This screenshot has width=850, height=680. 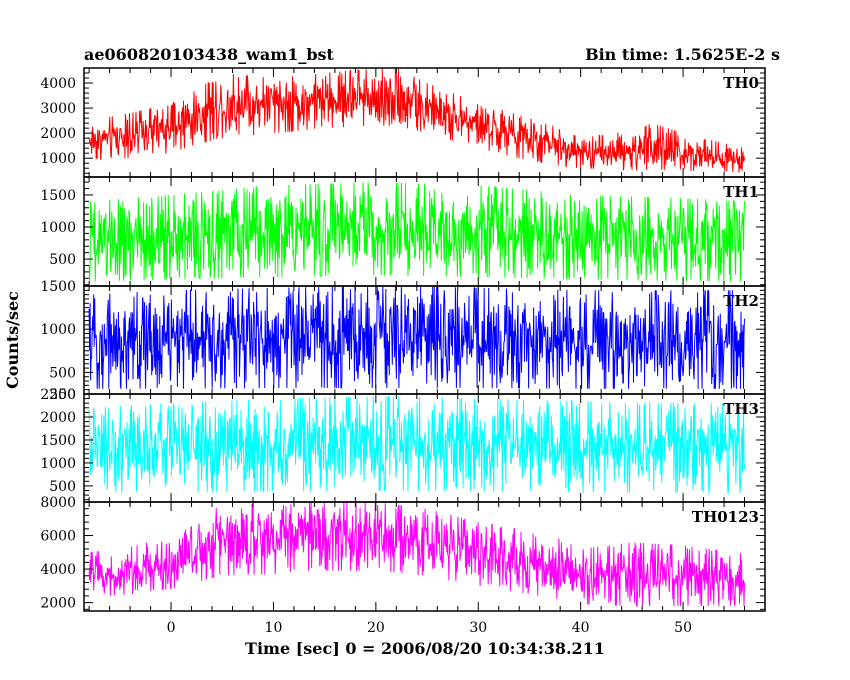 What do you see at coordinates (741, 301) in the screenshot?
I see `panel-label-th2: TH2` at bounding box center [741, 301].